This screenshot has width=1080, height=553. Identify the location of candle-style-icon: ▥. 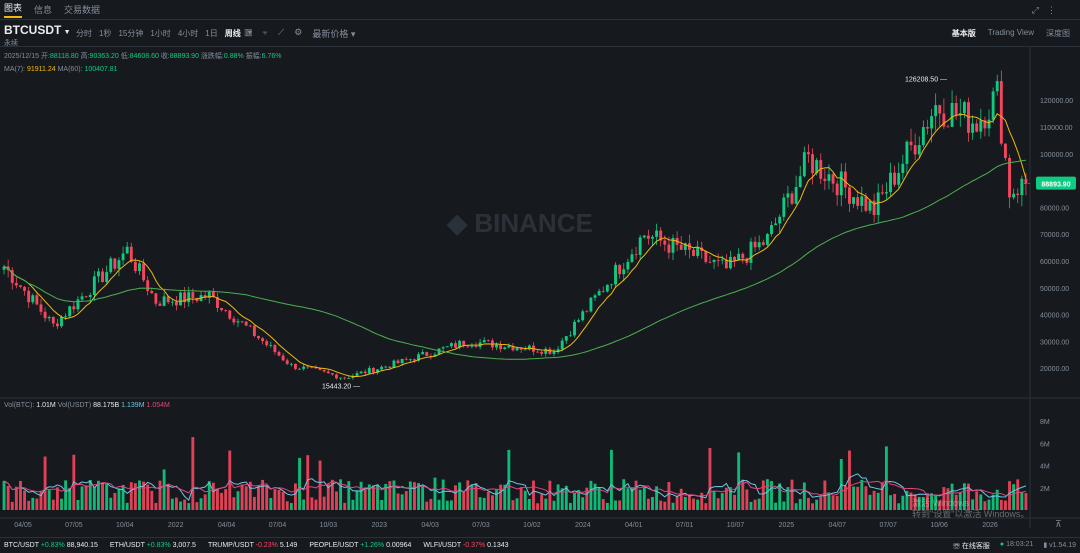
(248, 32).